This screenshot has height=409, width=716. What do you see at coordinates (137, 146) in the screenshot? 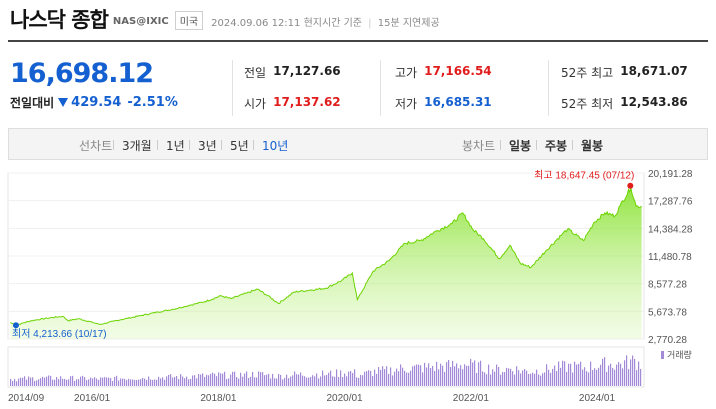
I see `tab-3-months: 3개월` at bounding box center [137, 146].